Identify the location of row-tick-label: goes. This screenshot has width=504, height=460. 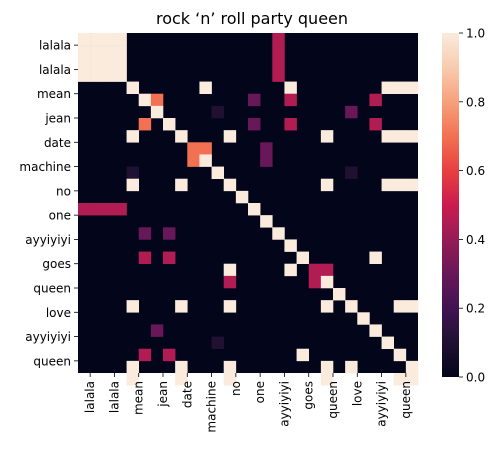
(56, 264).